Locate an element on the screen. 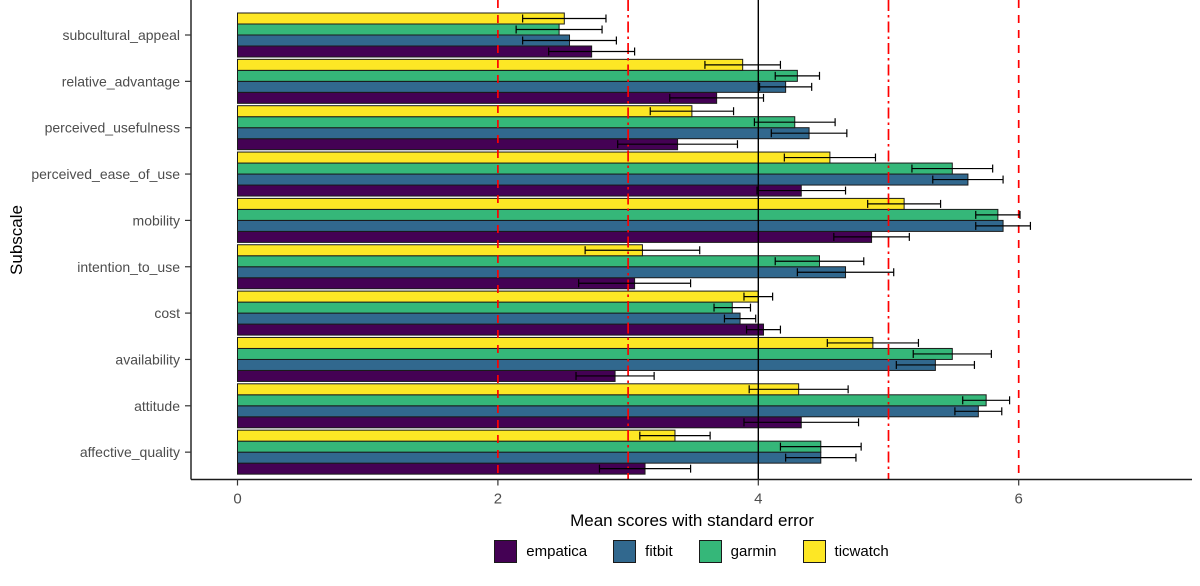 Image resolution: width=1200 pixels, height=586 pixels. bar-perceived_usefulness-ticwatch is located at coordinates (465, 111).